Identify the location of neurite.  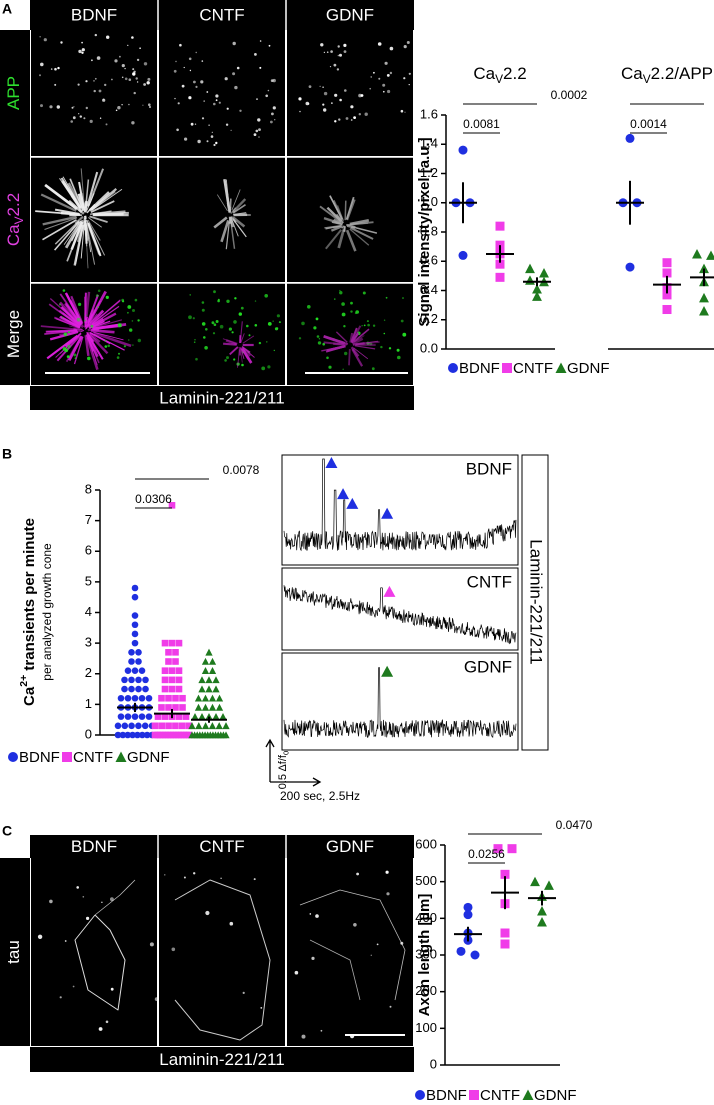
(335, 970).